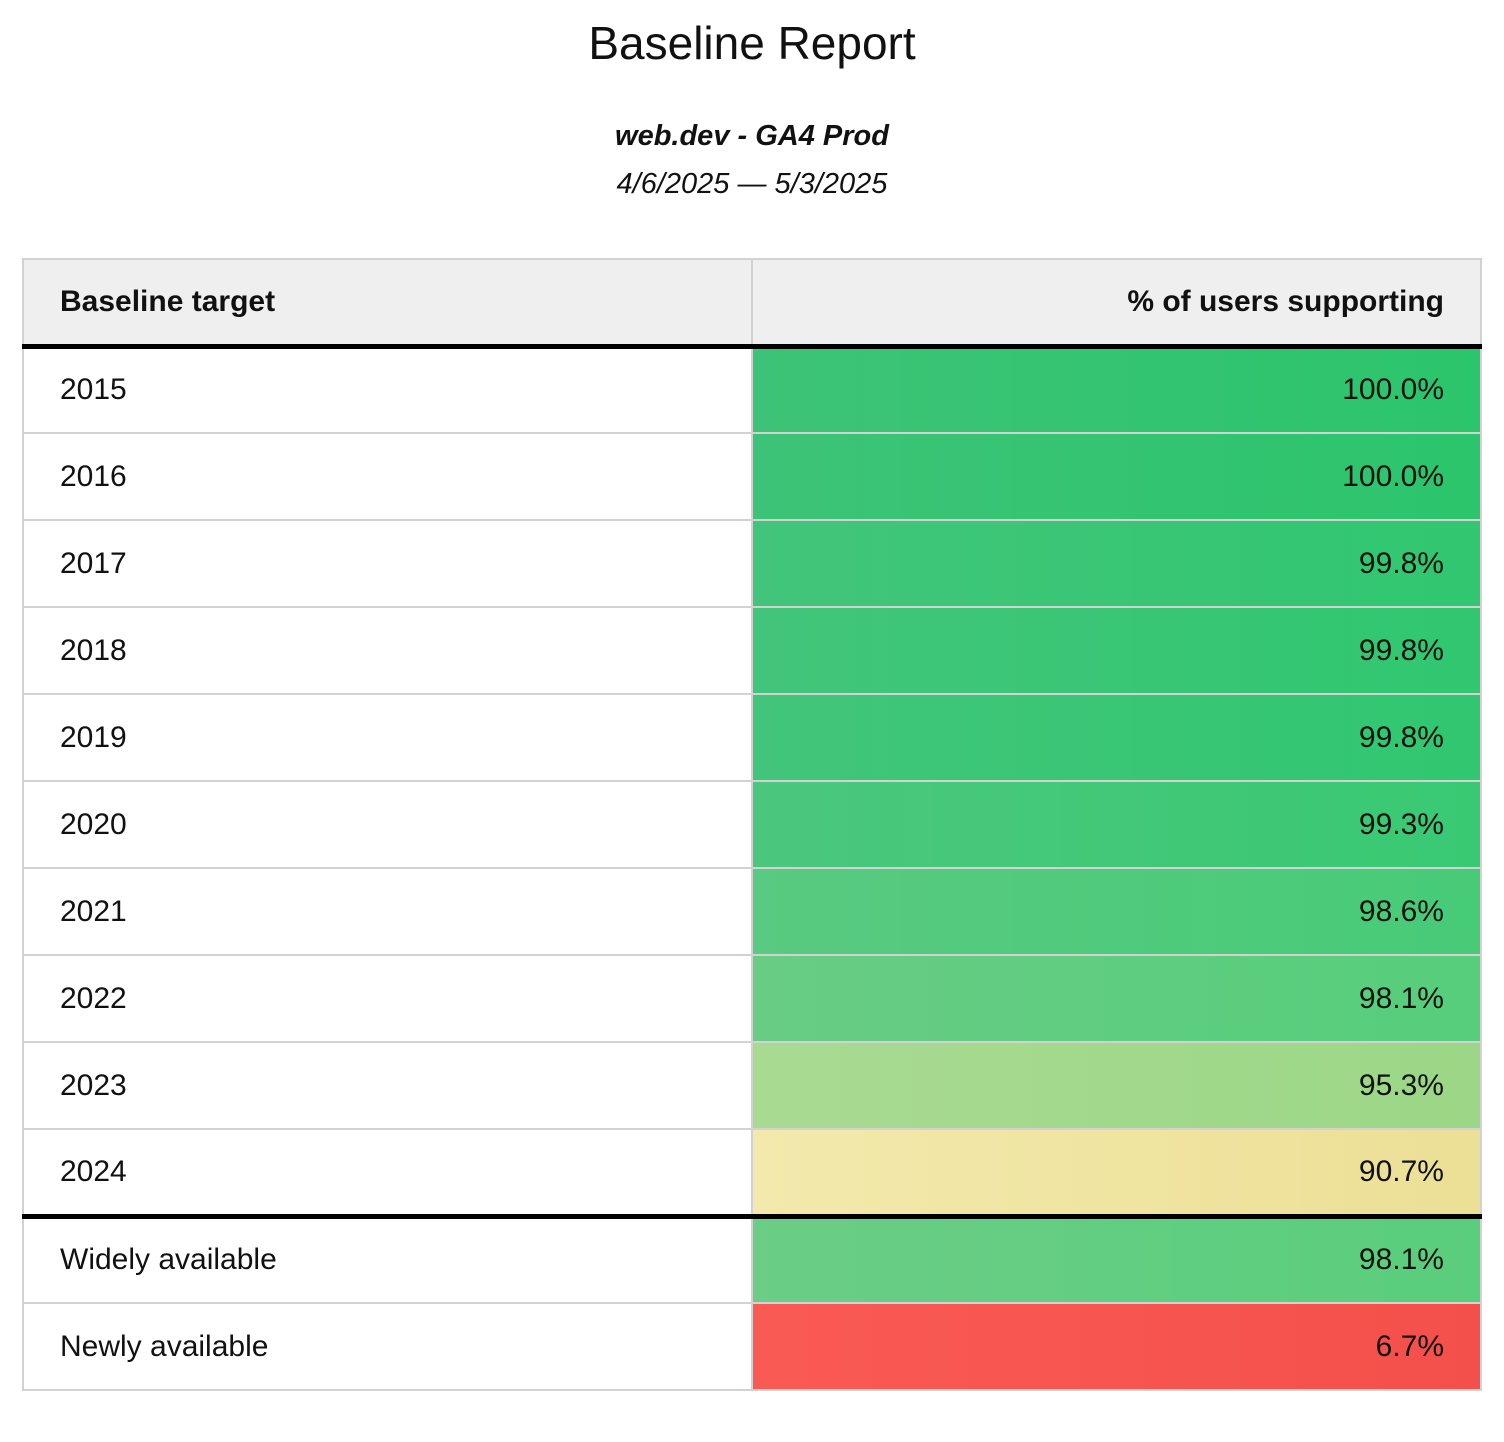 The width and height of the screenshot is (1504, 1442). I want to click on table-row-newly-available: Newly available 6.7%, so click(752, 1346).